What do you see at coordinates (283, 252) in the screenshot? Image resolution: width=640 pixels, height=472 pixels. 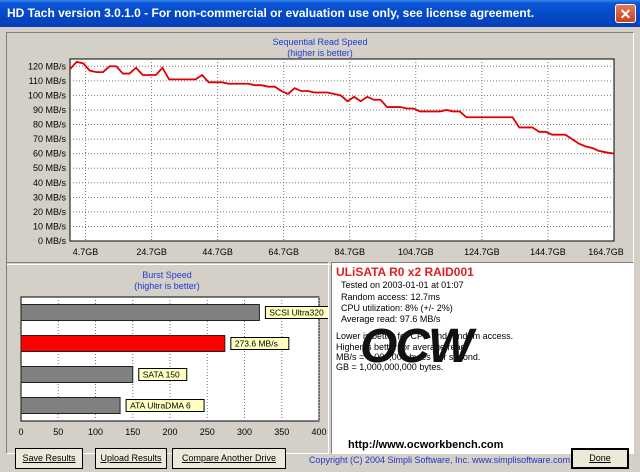 I see `x-tick-label: 64.7GB` at bounding box center [283, 252].